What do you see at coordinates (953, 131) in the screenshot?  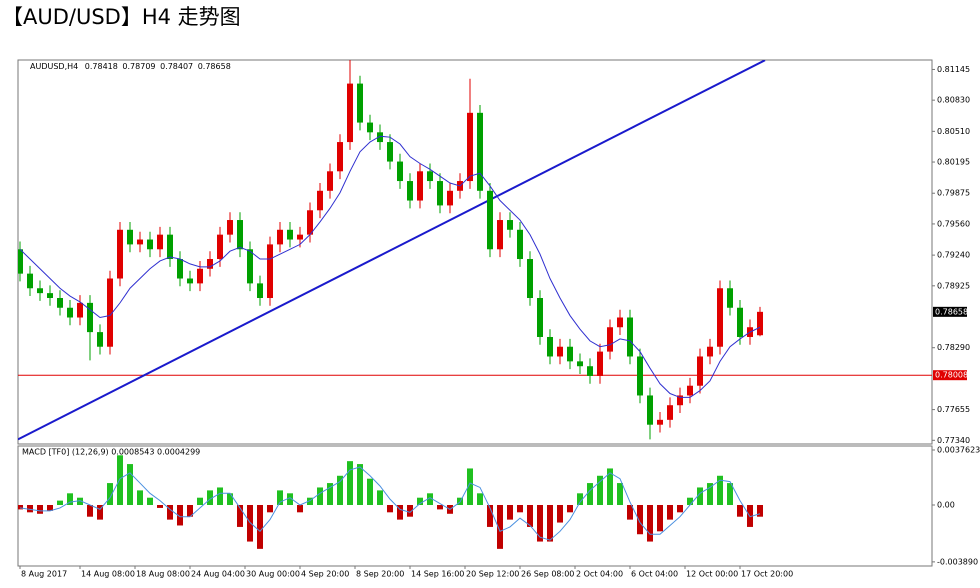 I see `y-tick-label: 0.80510` at bounding box center [953, 131].